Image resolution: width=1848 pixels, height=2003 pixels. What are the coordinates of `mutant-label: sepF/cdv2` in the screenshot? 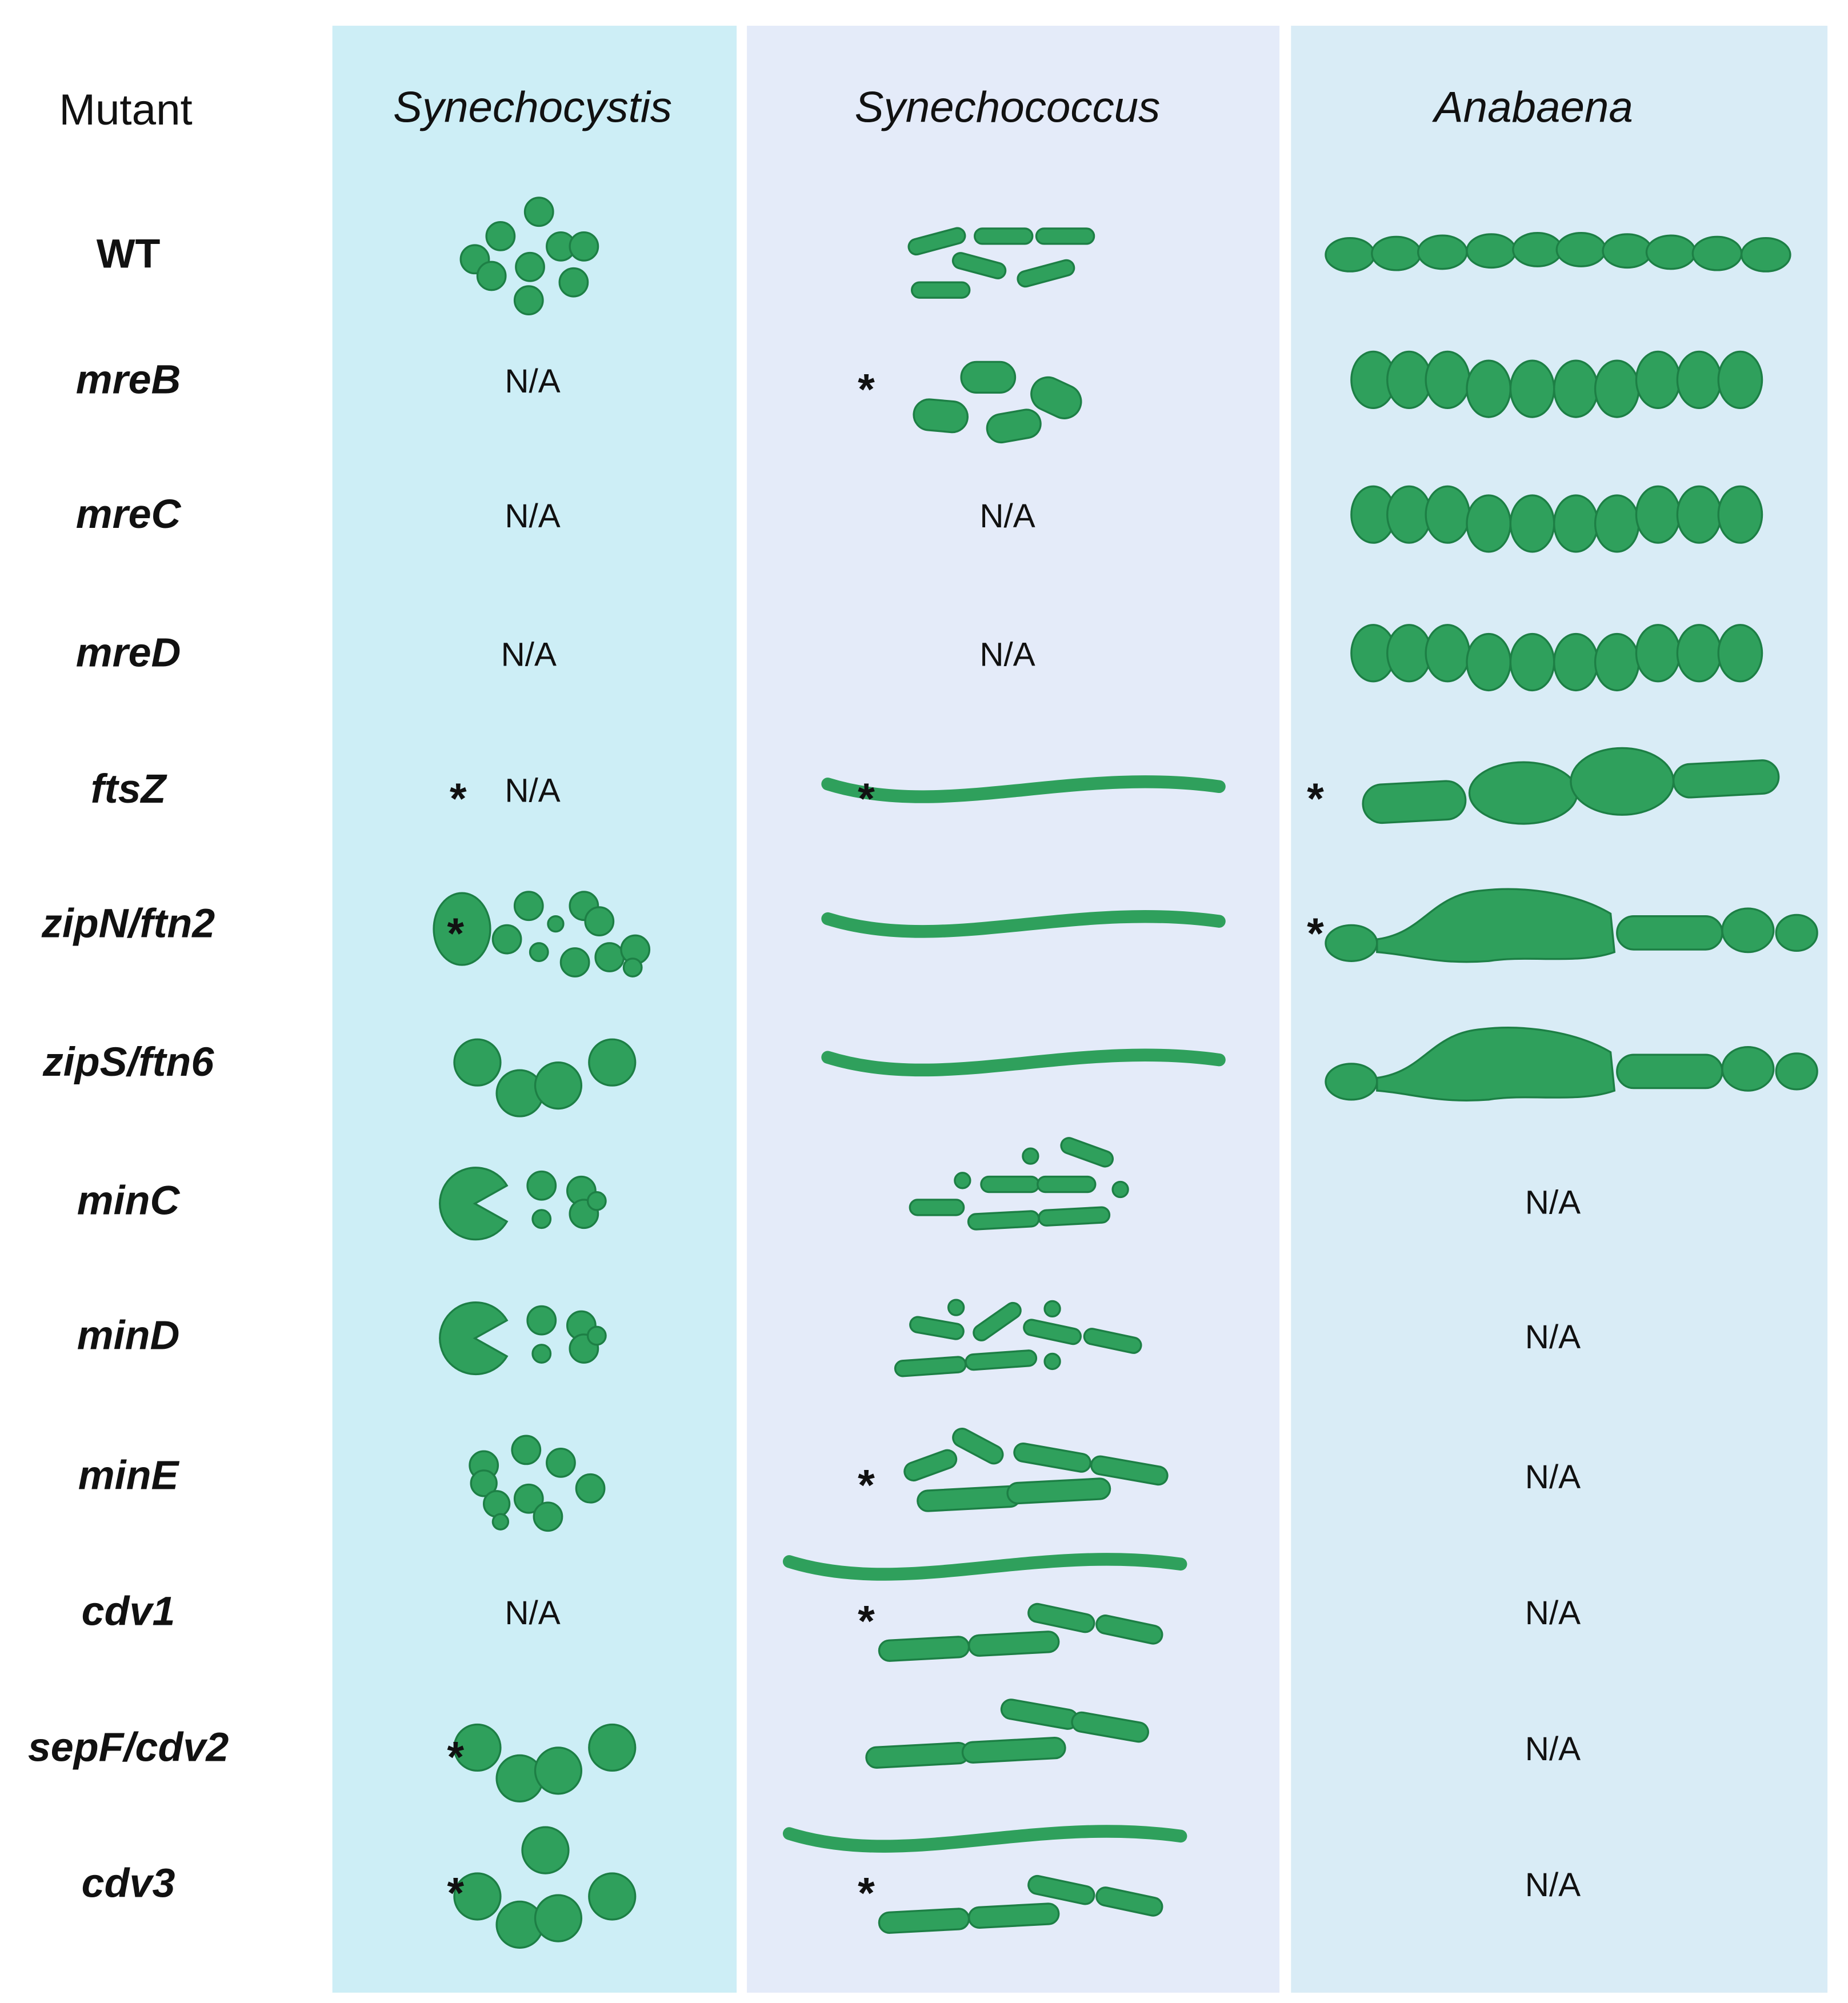 It's located at (128, 1747).